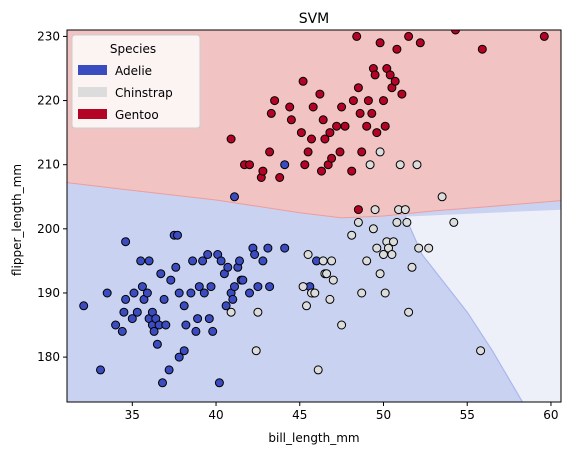 Image resolution: width=572 pixels, height=455 pixels. Describe the element at coordinates (48, 229) in the screenshot. I see `y-tick-label: 200` at that location.